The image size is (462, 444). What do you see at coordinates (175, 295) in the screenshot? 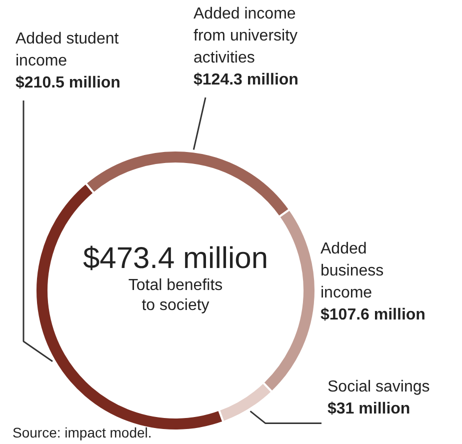
I see `text: Total benefits to society` at bounding box center [175, 295].